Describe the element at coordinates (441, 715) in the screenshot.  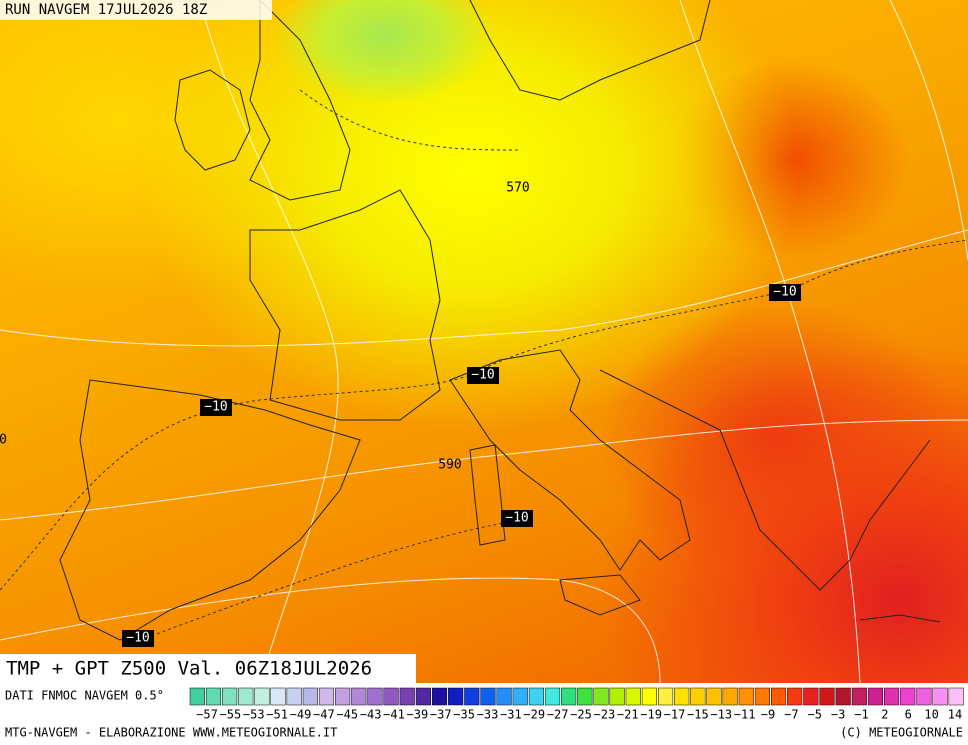
I see `colorbar-label: −37` at that location.